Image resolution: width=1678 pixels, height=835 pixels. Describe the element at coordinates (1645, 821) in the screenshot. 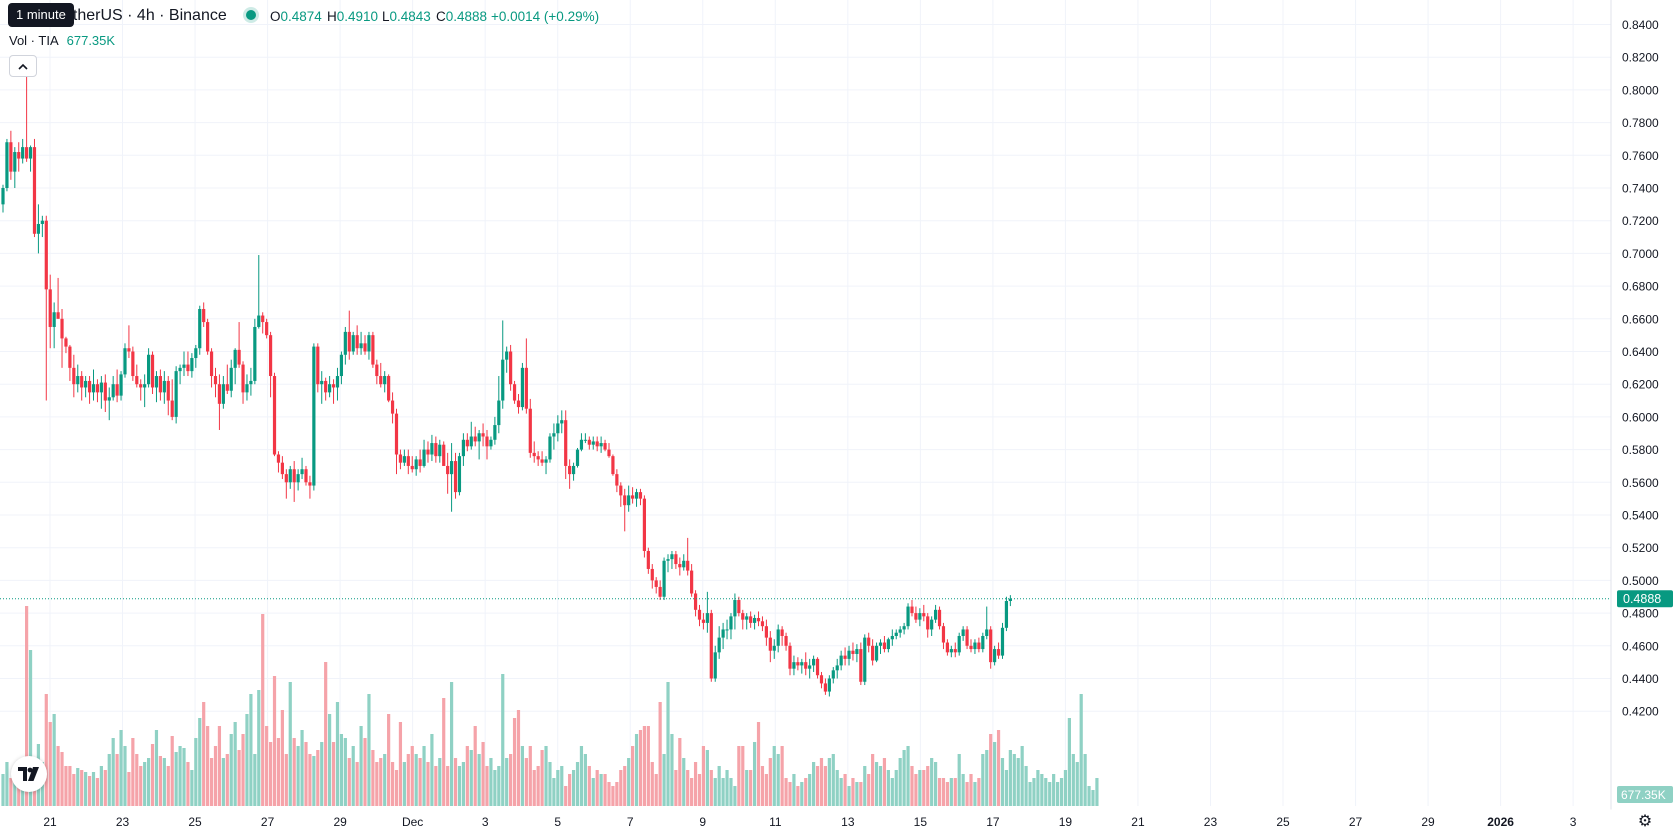

I see `settings-gear-icon: ⚙` at that location.